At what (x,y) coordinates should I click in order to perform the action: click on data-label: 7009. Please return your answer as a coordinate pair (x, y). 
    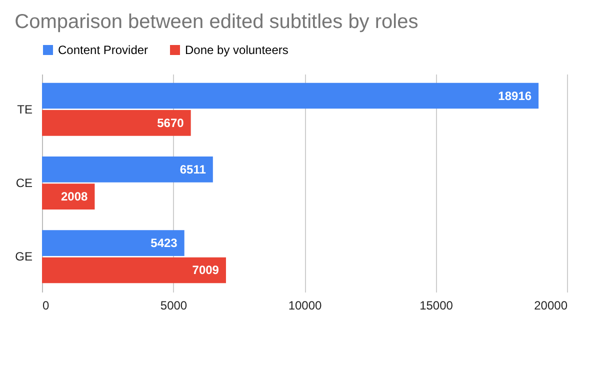
    Looking at the image, I should click on (206, 270).